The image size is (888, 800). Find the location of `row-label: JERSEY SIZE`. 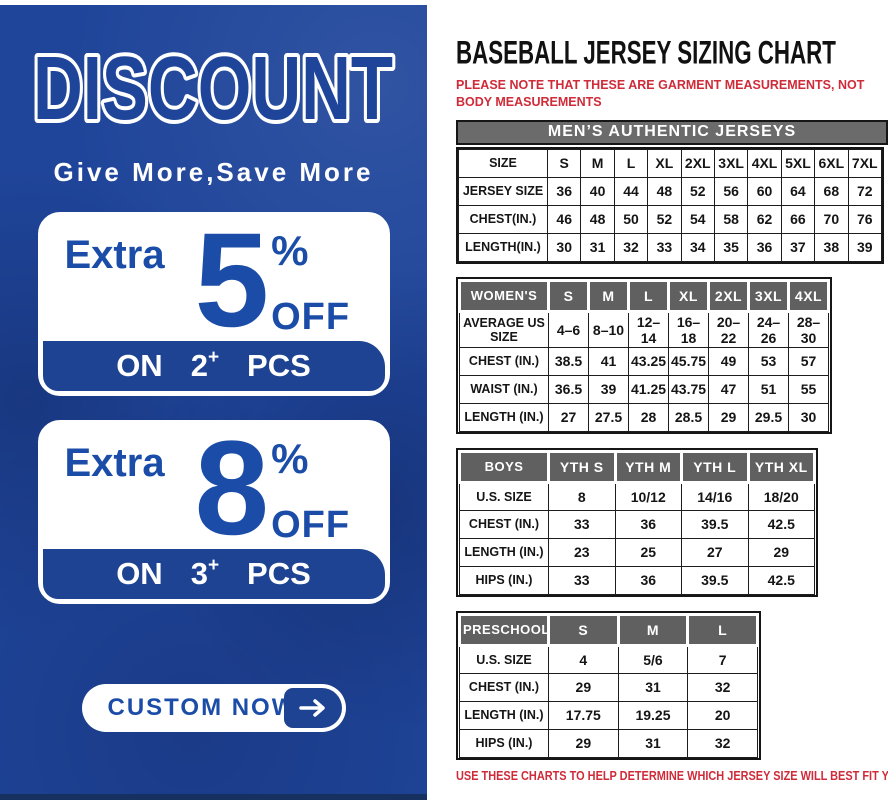

row-label: JERSEY SIZE is located at coordinates (503, 191).